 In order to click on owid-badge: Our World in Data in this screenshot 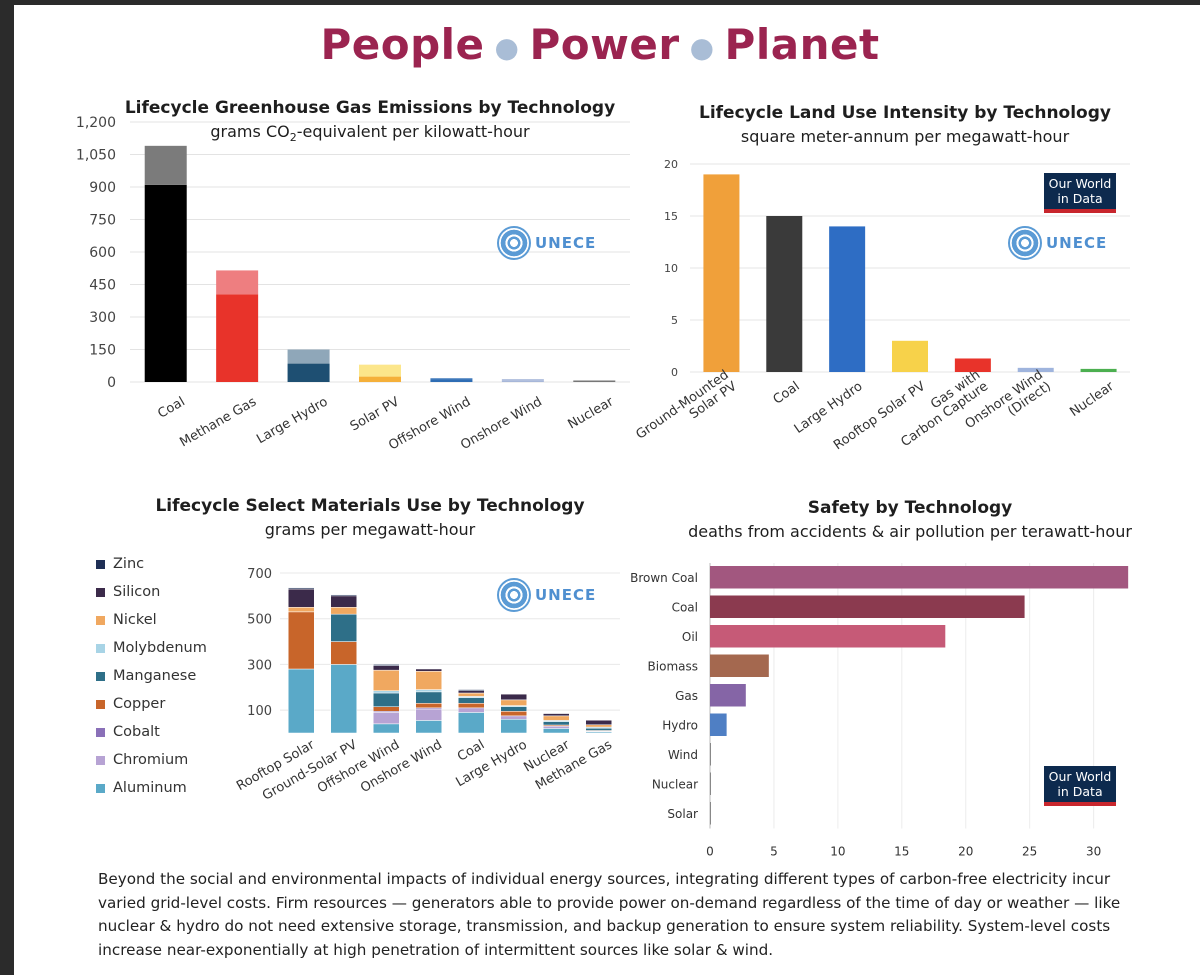, I will do `click(1080, 193)`.